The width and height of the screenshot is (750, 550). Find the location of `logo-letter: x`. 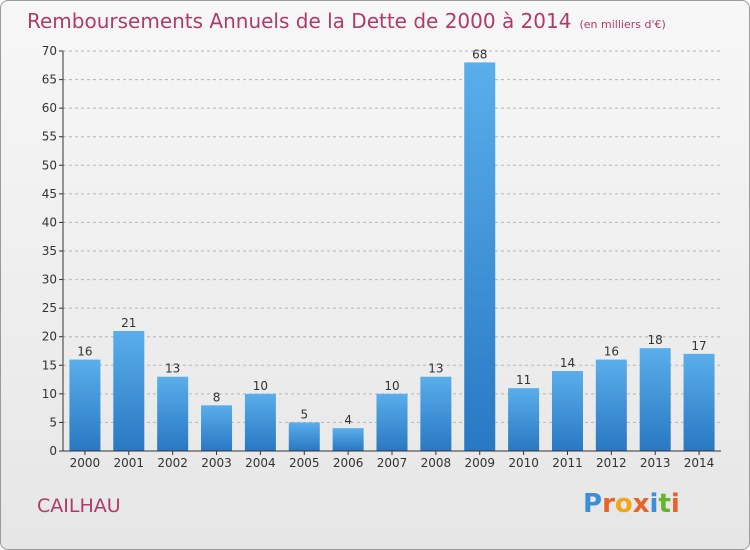

logo-letter: x is located at coordinates (641, 504).